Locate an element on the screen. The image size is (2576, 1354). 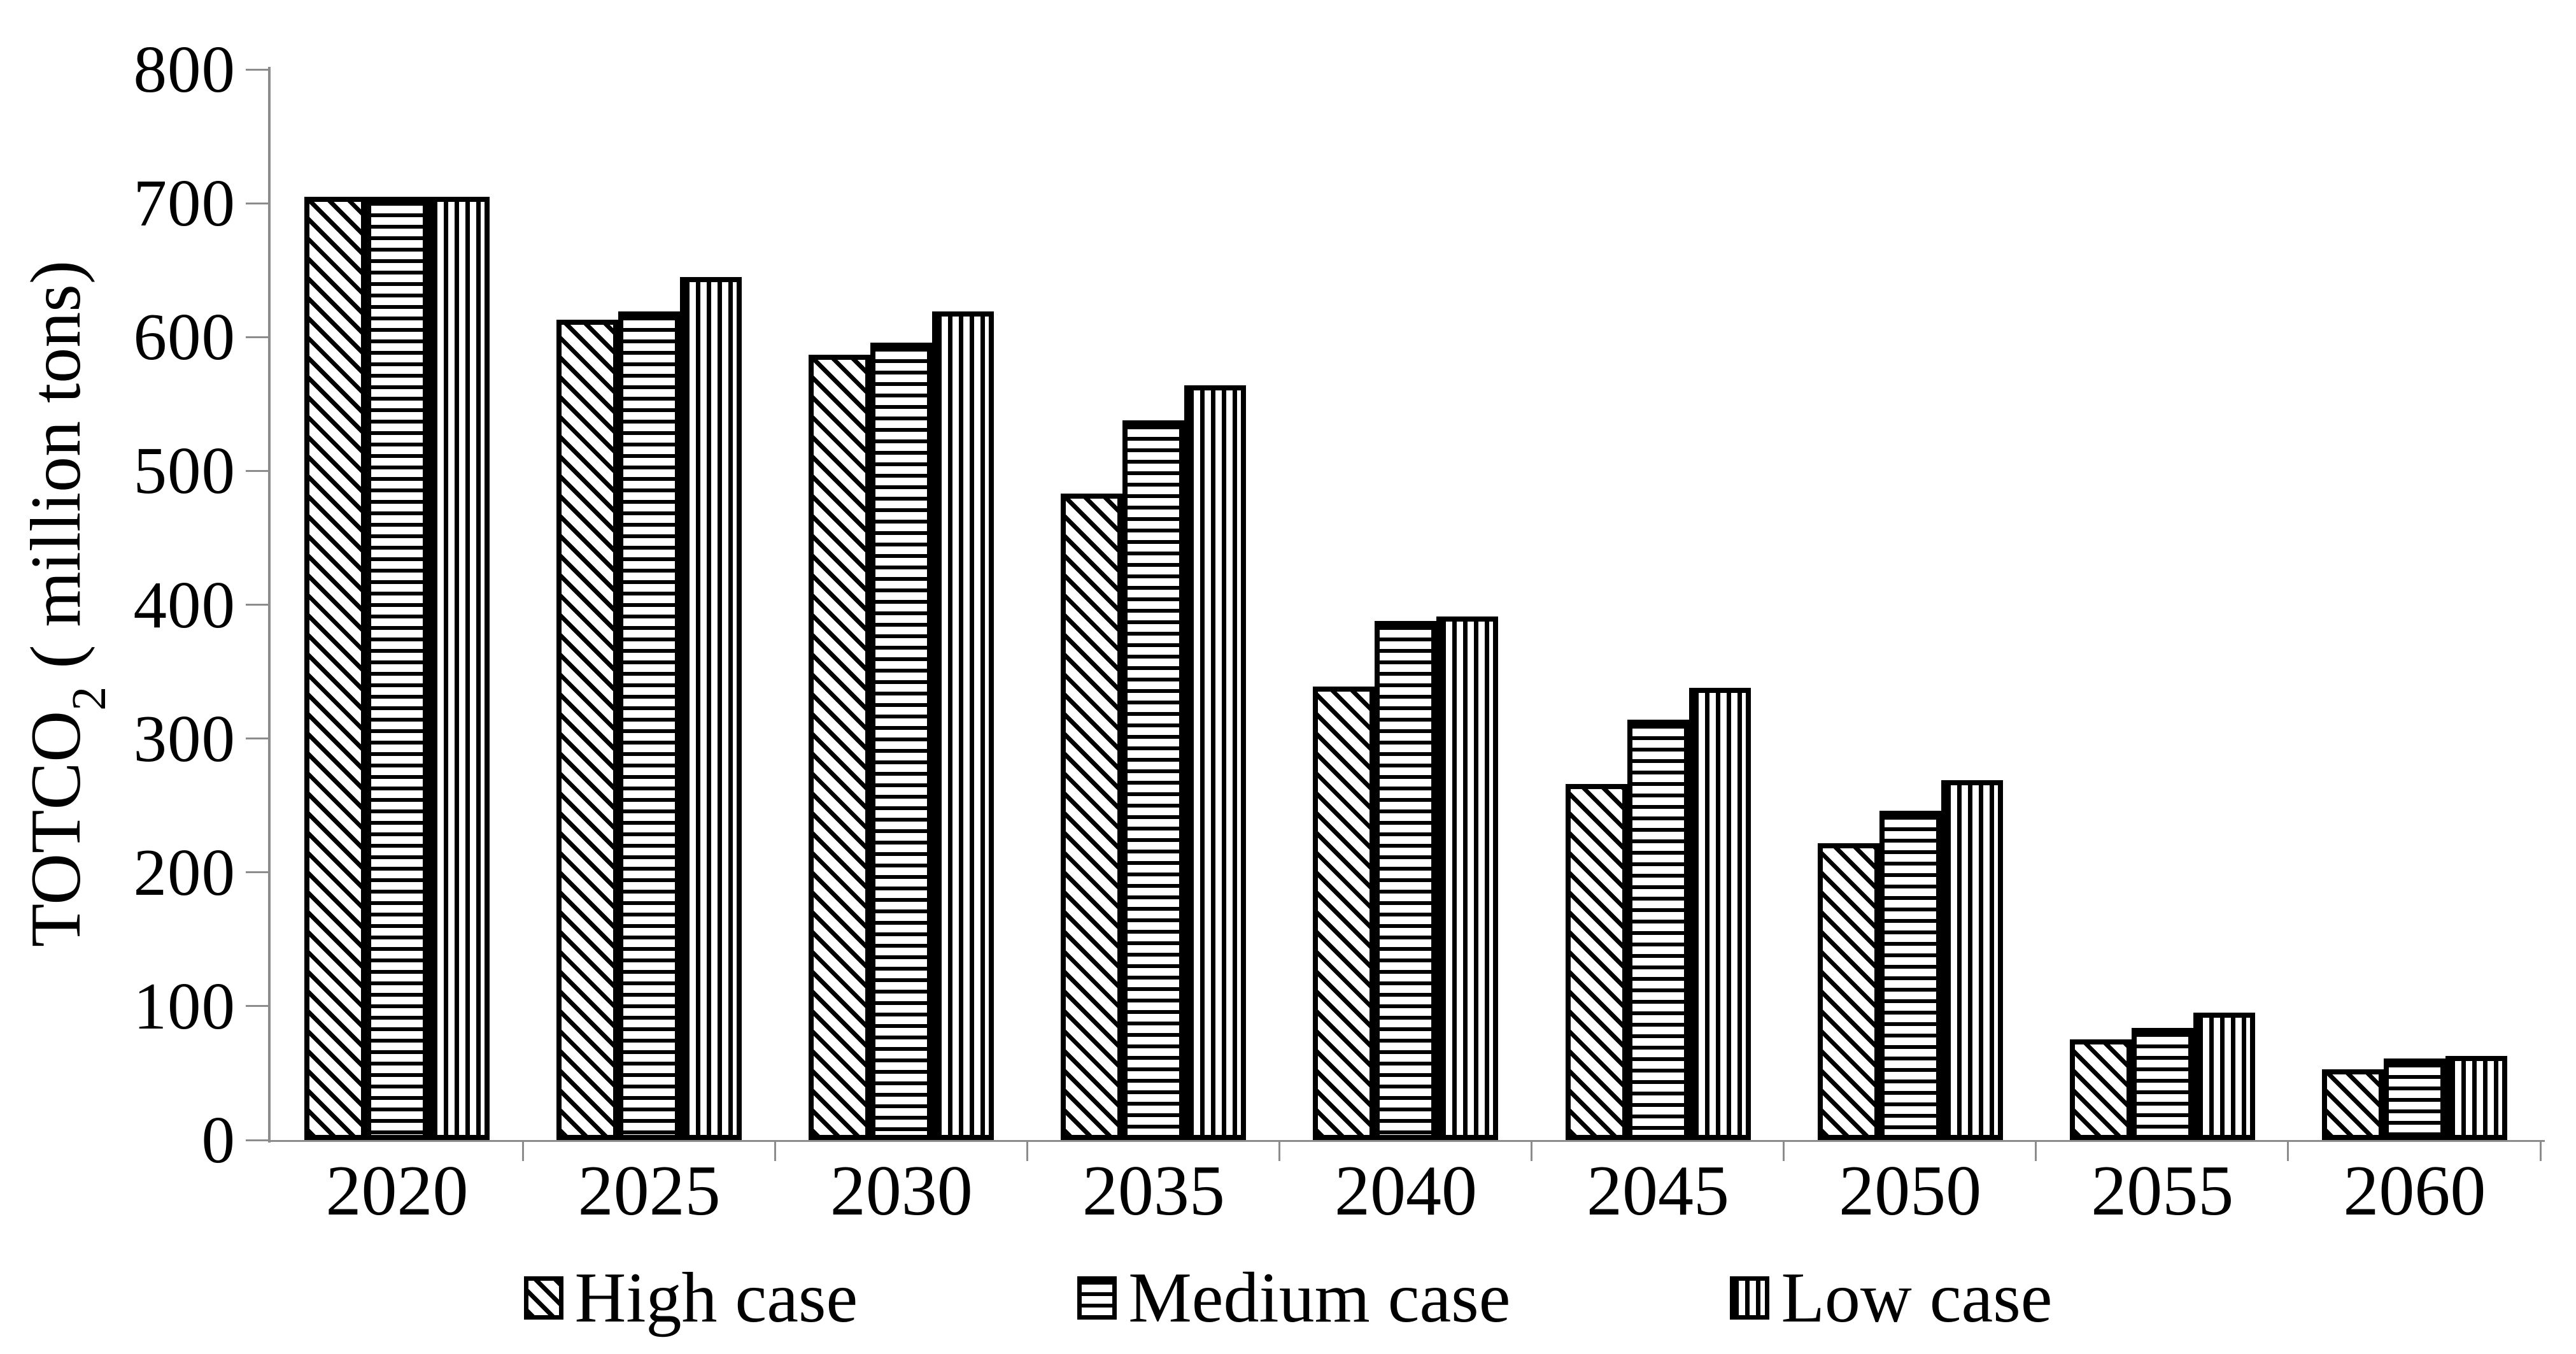
y-tick-label-800: 800 is located at coordinates (184, 69).